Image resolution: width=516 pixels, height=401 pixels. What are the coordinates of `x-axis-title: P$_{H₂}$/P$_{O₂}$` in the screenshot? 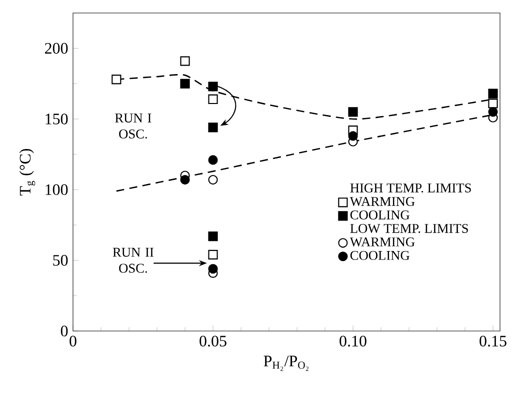 It's located at (286, 363).